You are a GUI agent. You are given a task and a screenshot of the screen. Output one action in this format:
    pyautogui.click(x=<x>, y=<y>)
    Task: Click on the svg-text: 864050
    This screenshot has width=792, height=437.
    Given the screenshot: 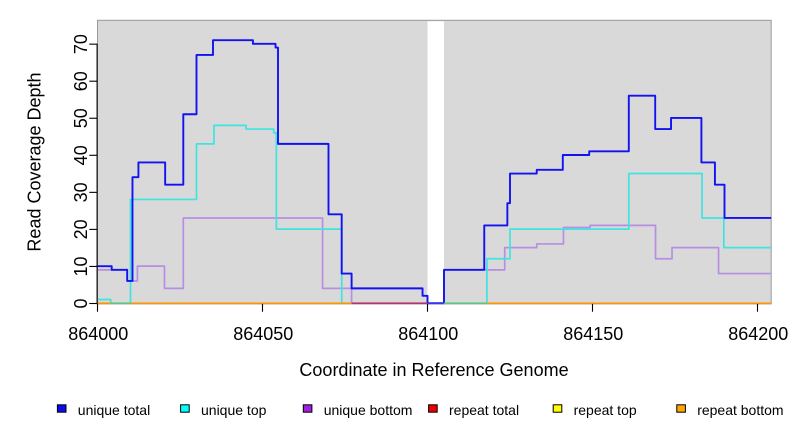 What is the action you would take?
    pyautogui.click(x=263, y=334)
    